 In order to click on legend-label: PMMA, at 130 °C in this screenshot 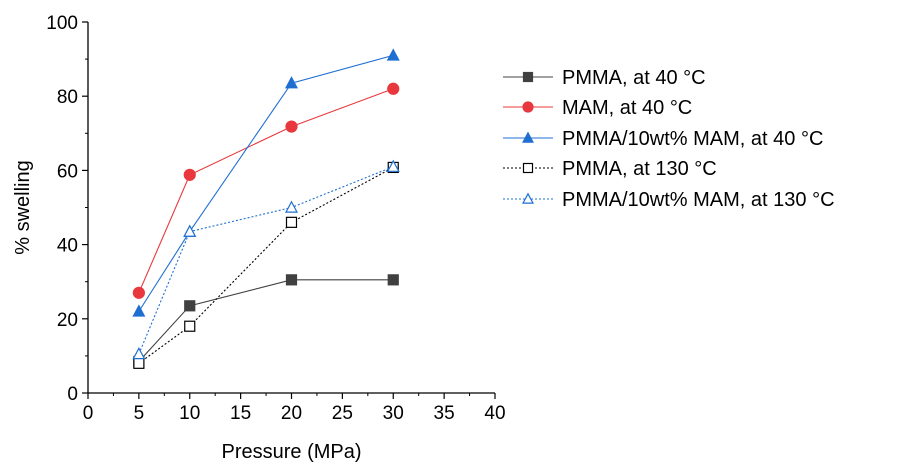, I will do `click(639, 169)`.